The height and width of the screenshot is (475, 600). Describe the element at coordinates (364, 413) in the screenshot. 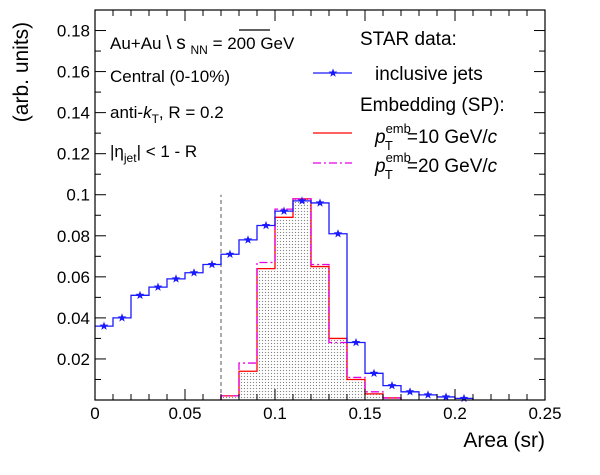

I see `x-tick-label: 0.15` at that location.